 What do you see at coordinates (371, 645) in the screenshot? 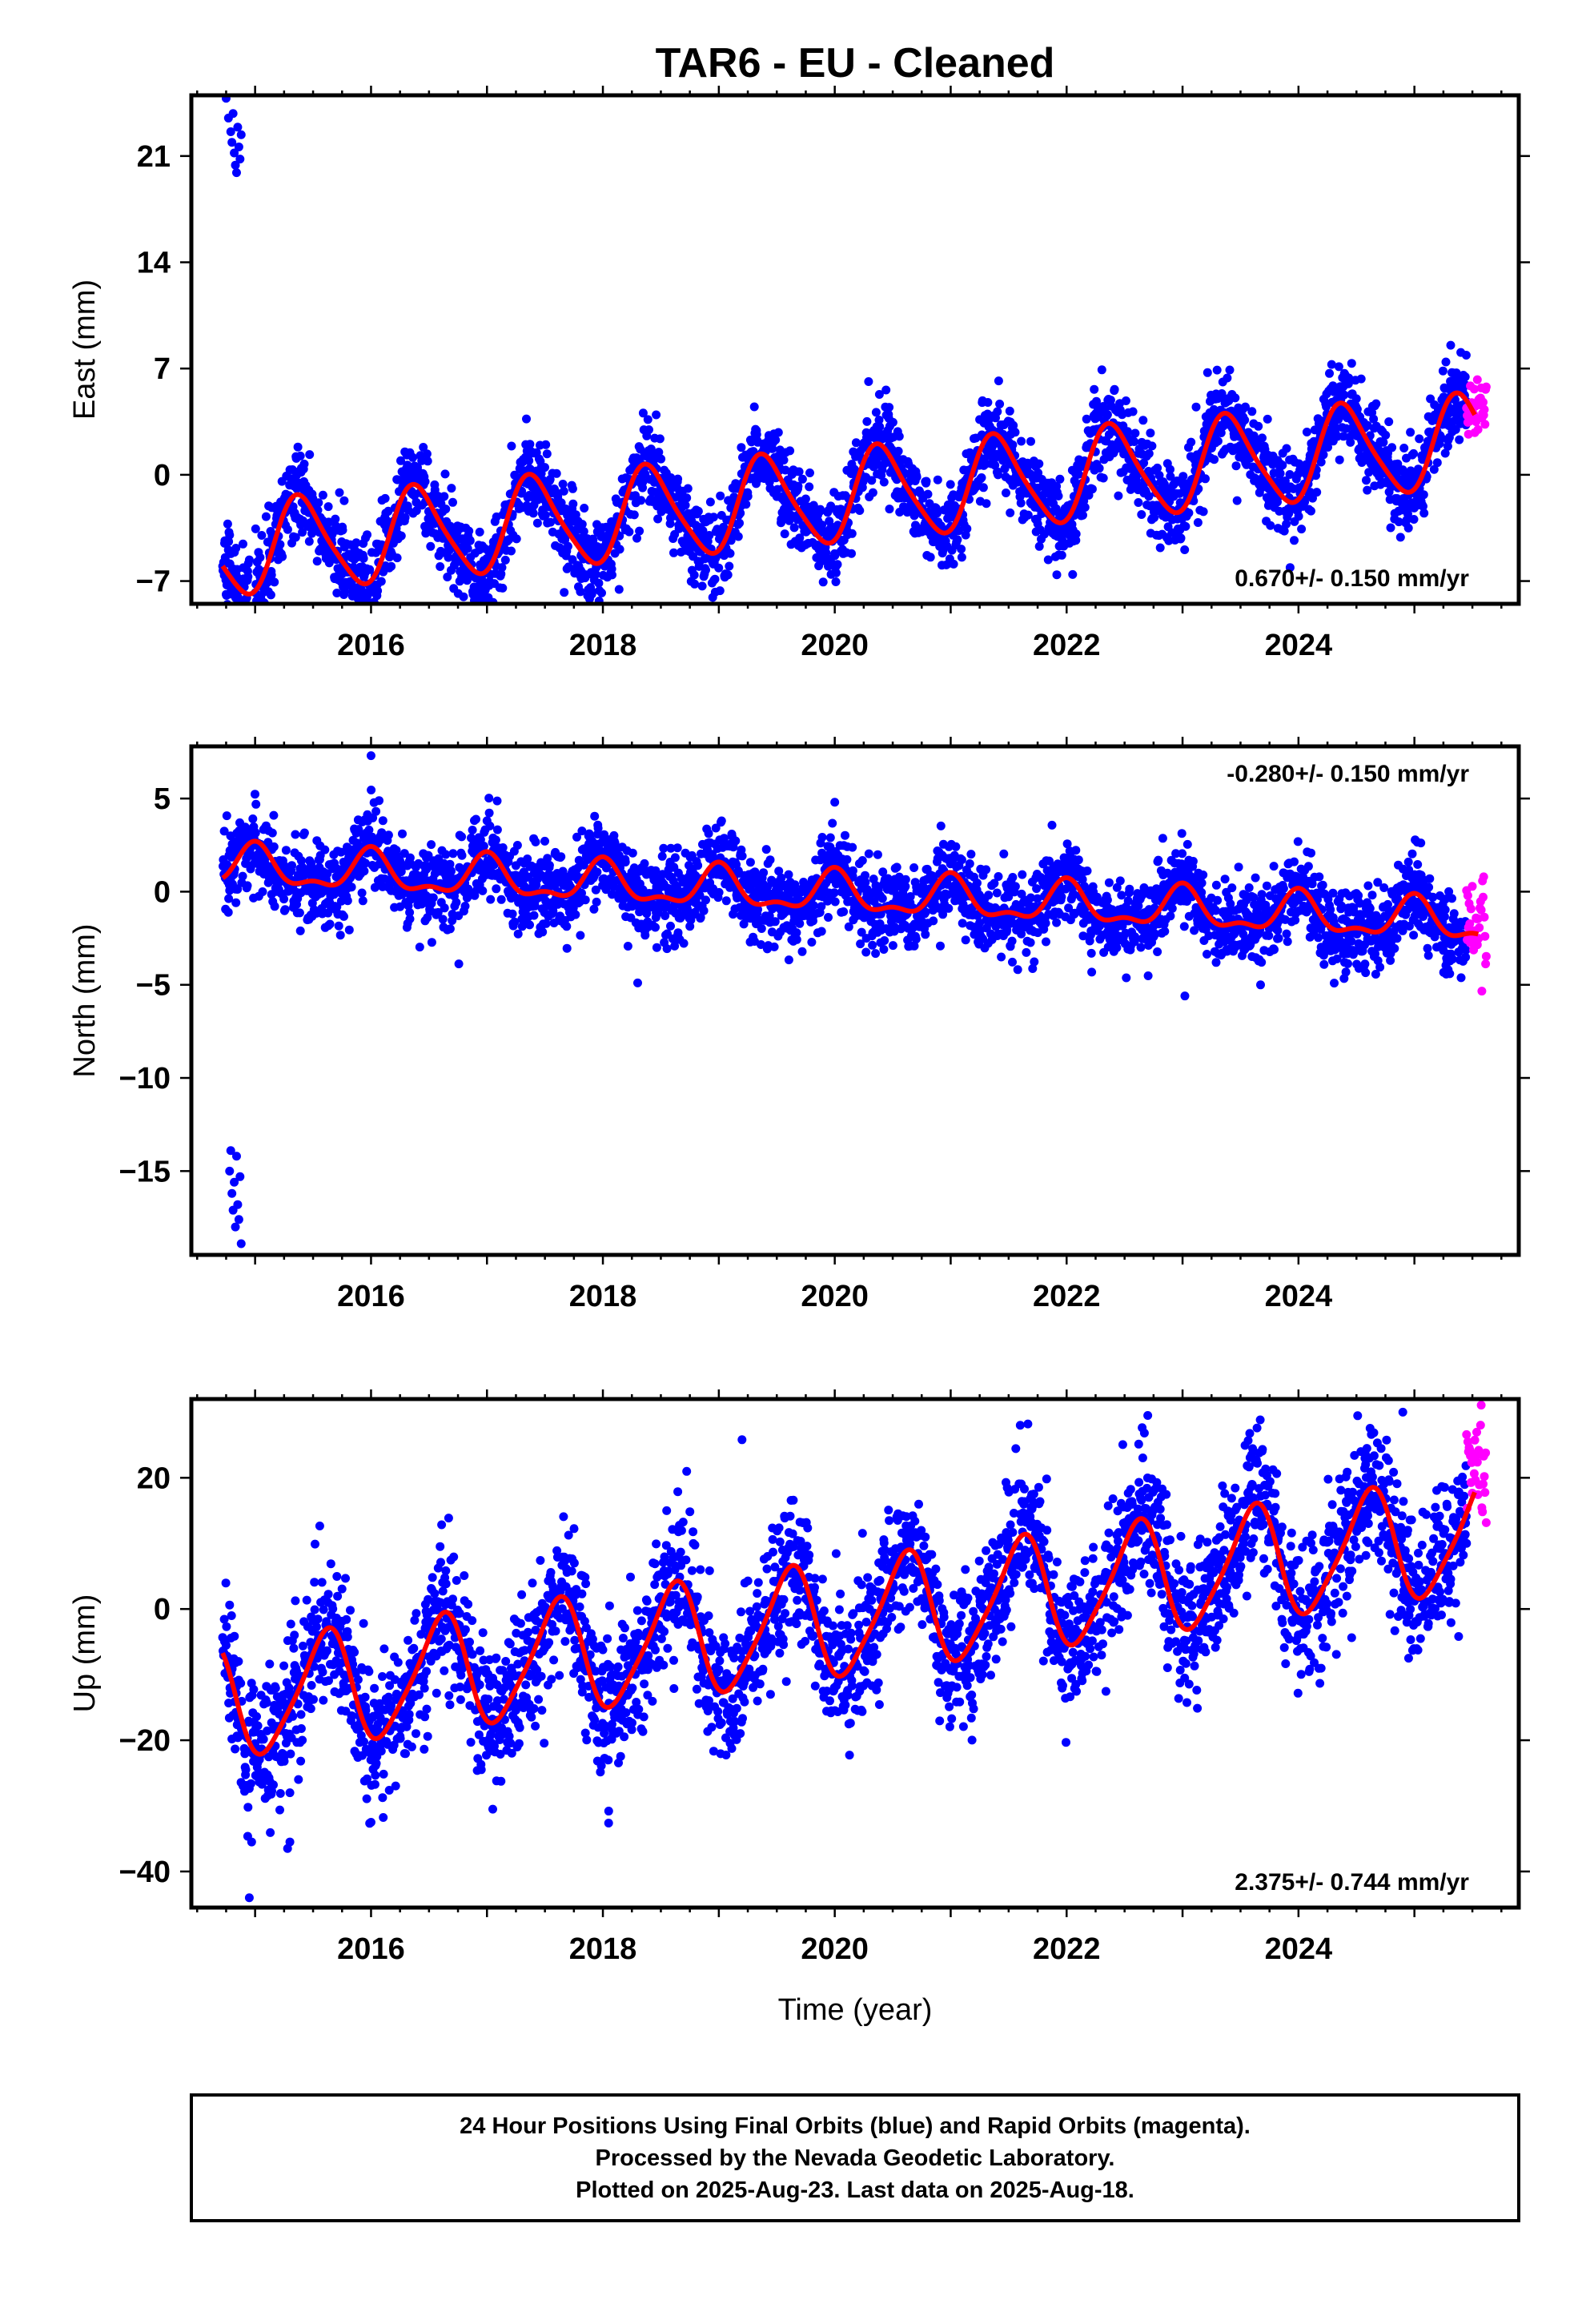
I see `east-x-tick-label: 2016` at bounding box center [371, 645].